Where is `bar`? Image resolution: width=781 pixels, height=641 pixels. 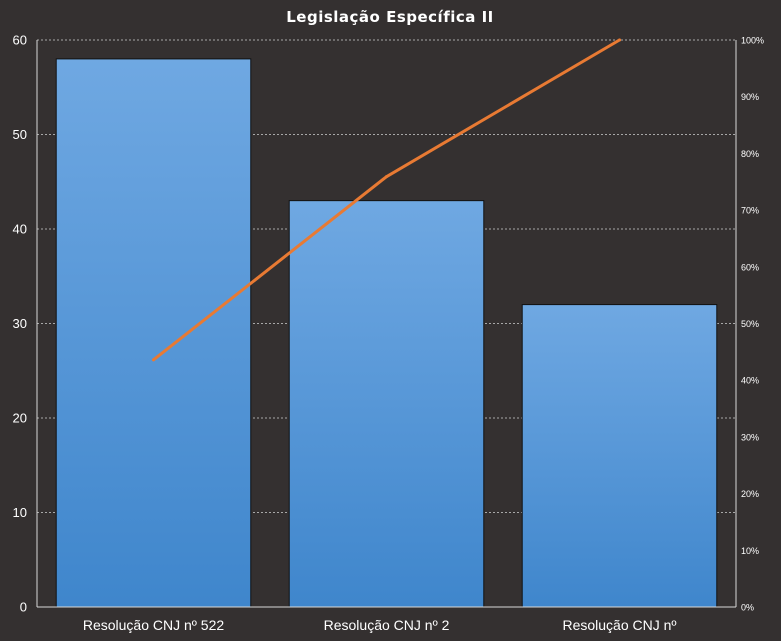 bar is located at coordinates (619, 456).